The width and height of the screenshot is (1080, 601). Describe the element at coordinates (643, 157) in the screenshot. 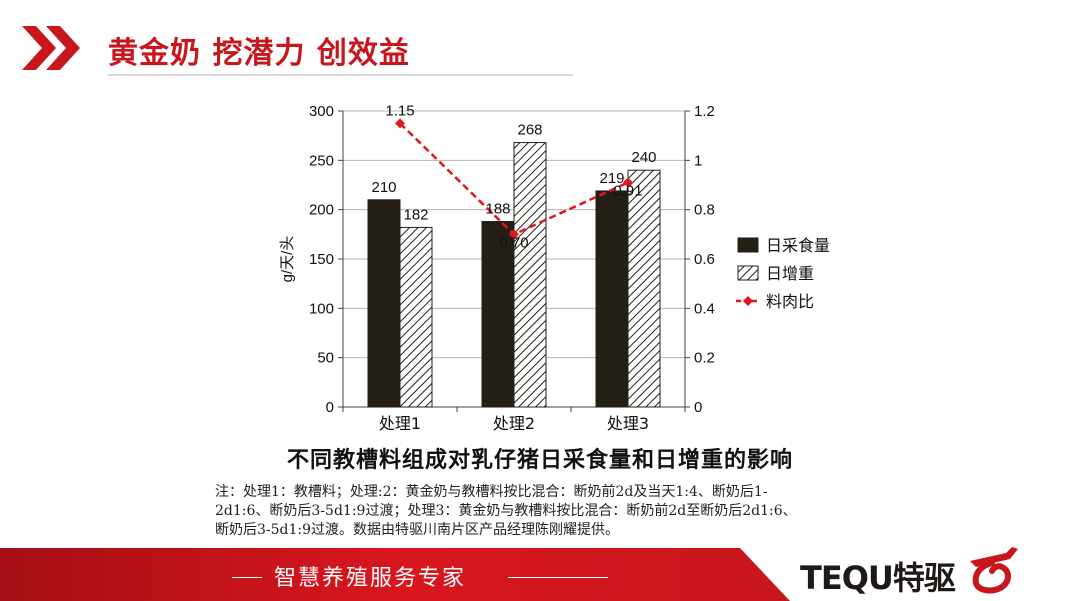

I see `bar-data-label: 240` at that location.